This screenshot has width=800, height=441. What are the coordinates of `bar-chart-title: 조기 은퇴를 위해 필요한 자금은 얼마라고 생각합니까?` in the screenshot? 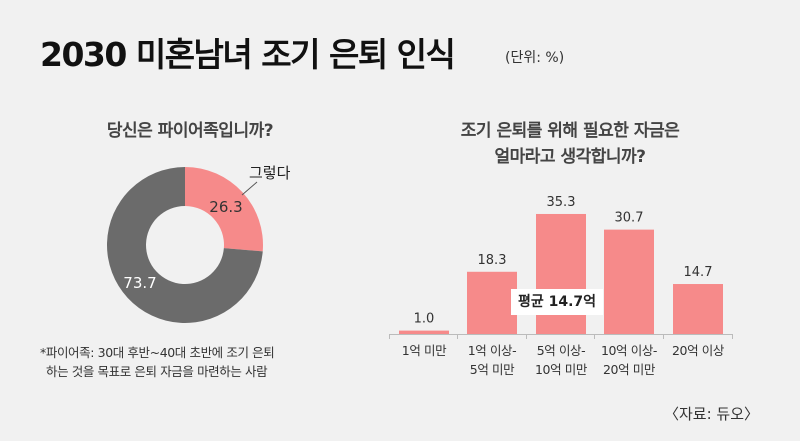 It's located at (570, 144).